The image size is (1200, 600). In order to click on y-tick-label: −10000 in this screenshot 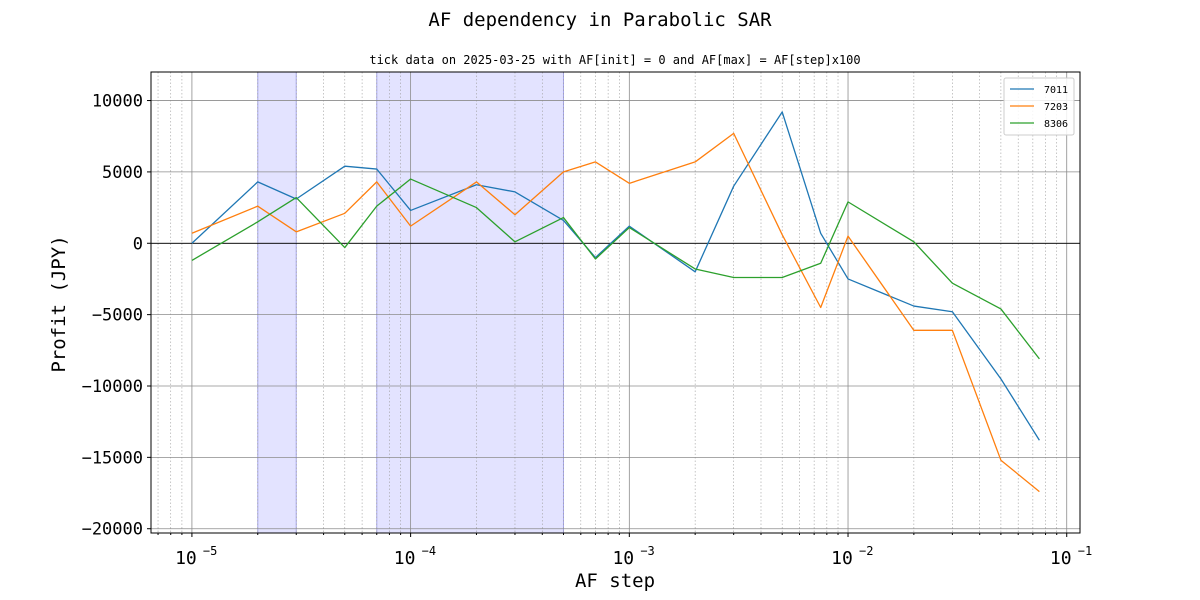, I will do `click(112, 387)`.